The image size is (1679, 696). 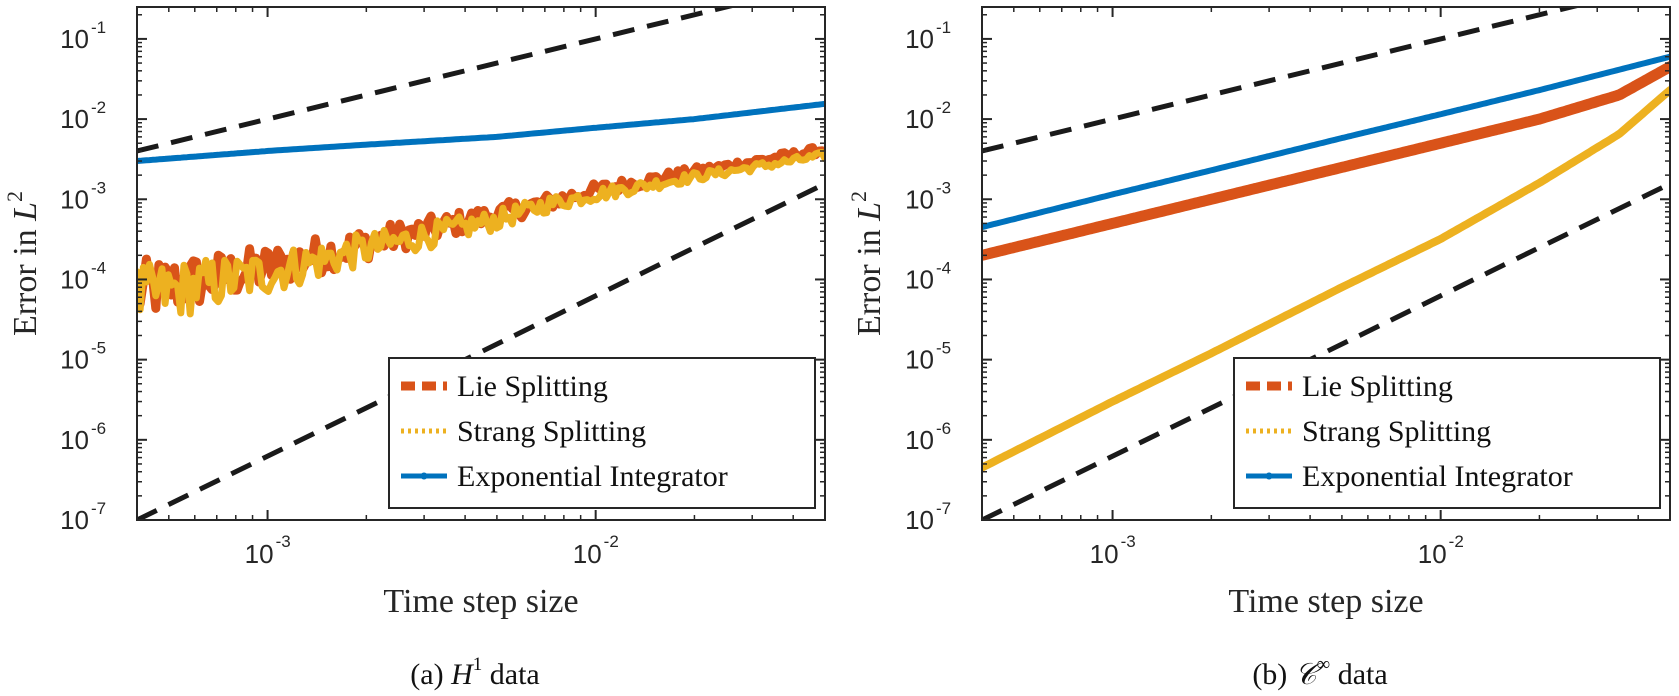 I want to click on series-line-lie, so click(x=1326, y=161).